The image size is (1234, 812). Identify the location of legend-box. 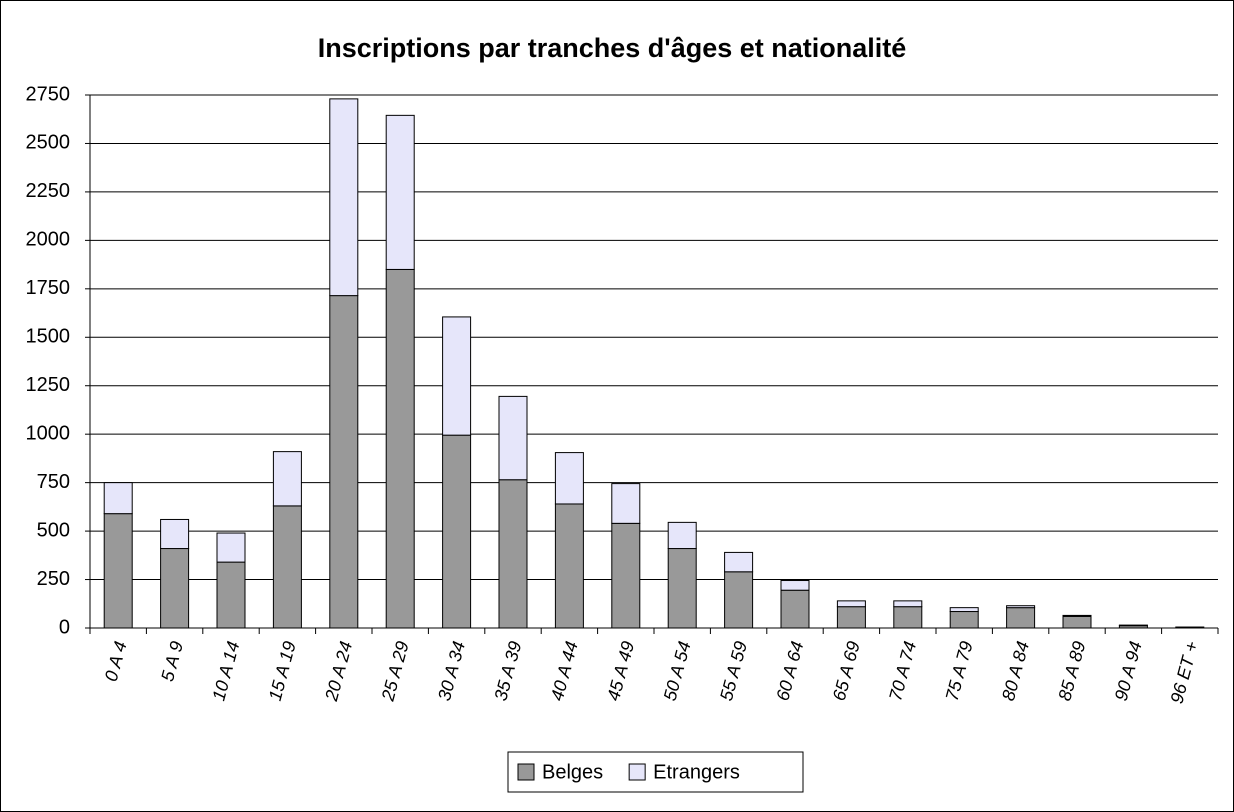
(655, 772).